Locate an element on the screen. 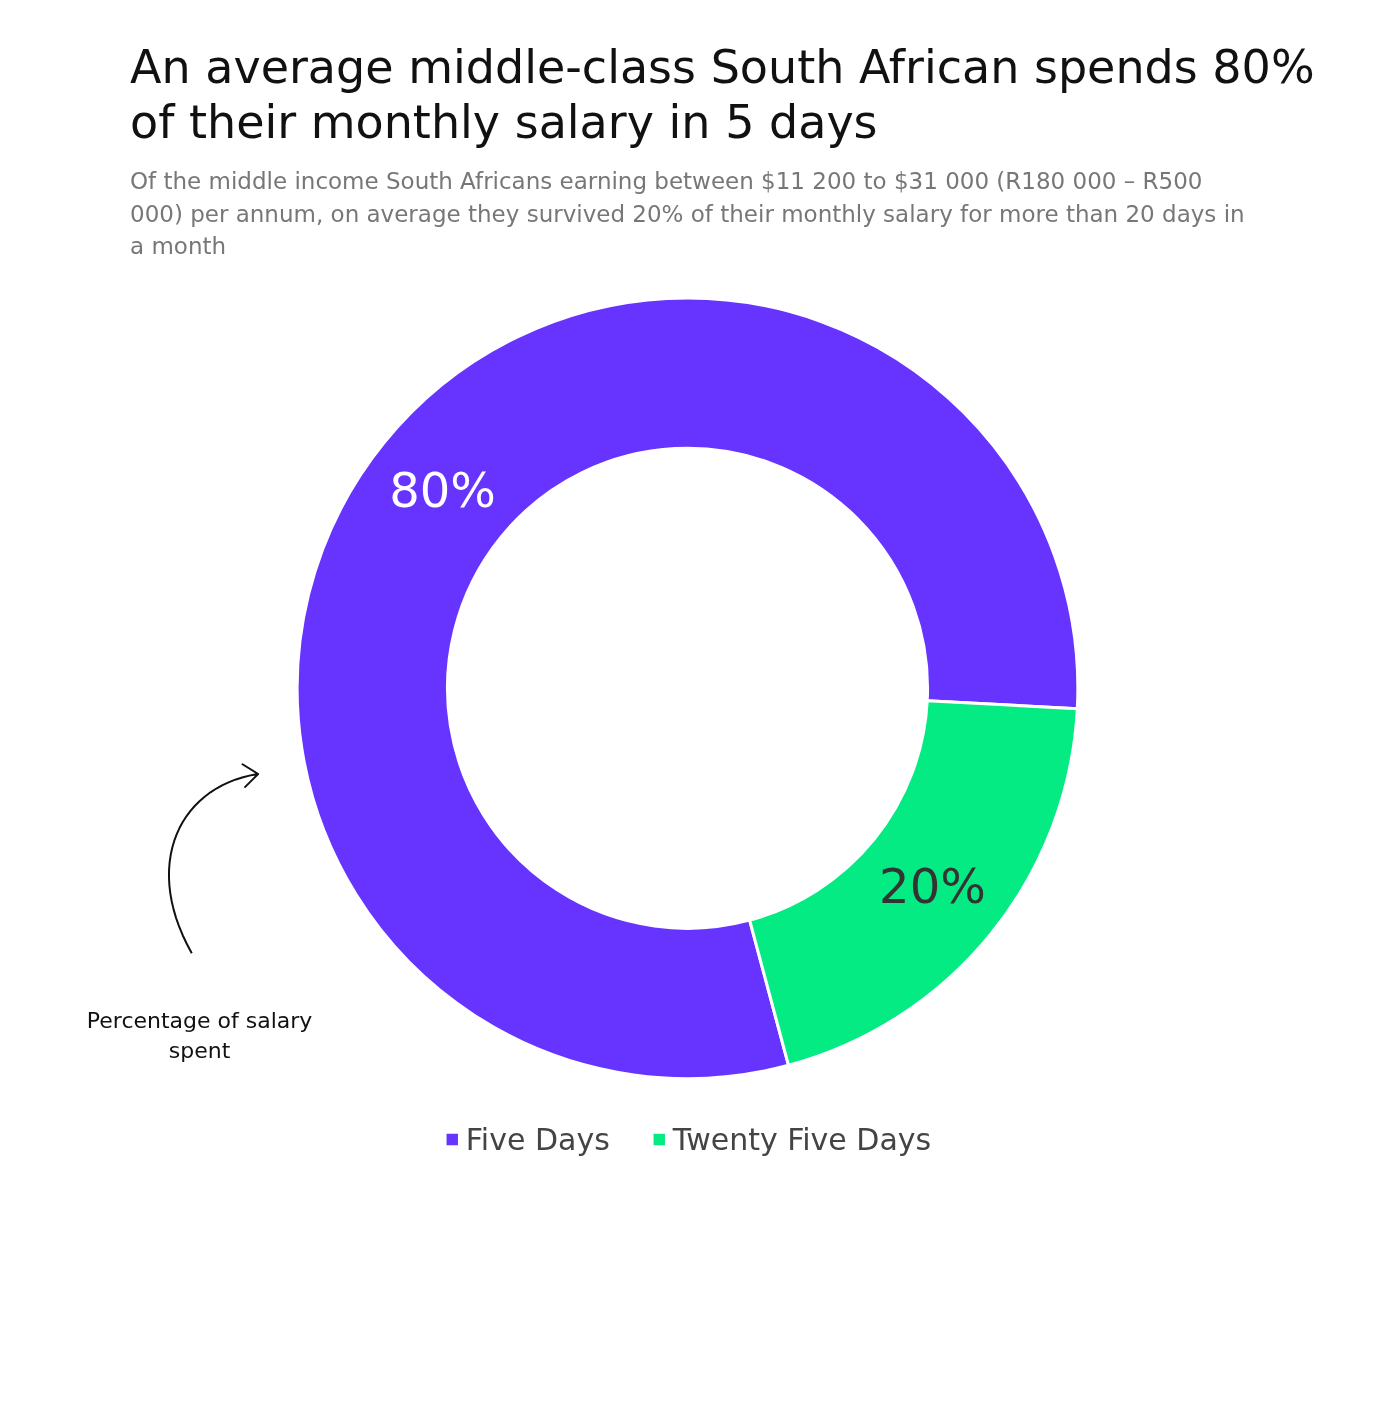  data-label: 20% is located at coordinates (932, 886).